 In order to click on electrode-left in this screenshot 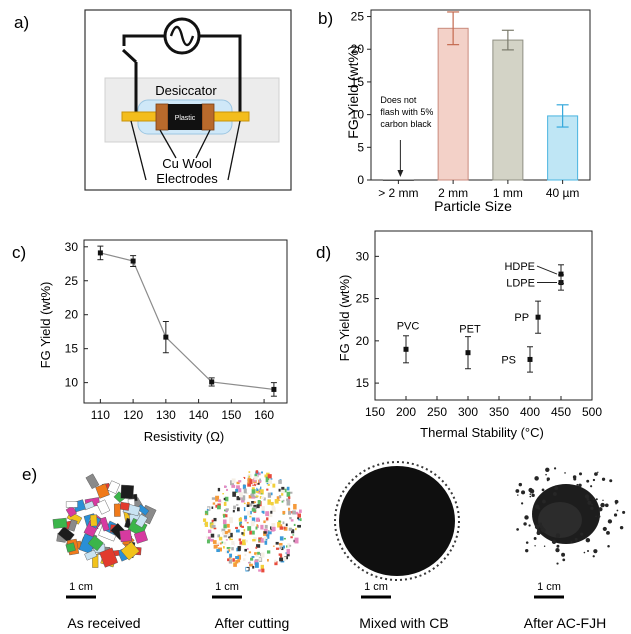, I will do `click(140, 116)`.